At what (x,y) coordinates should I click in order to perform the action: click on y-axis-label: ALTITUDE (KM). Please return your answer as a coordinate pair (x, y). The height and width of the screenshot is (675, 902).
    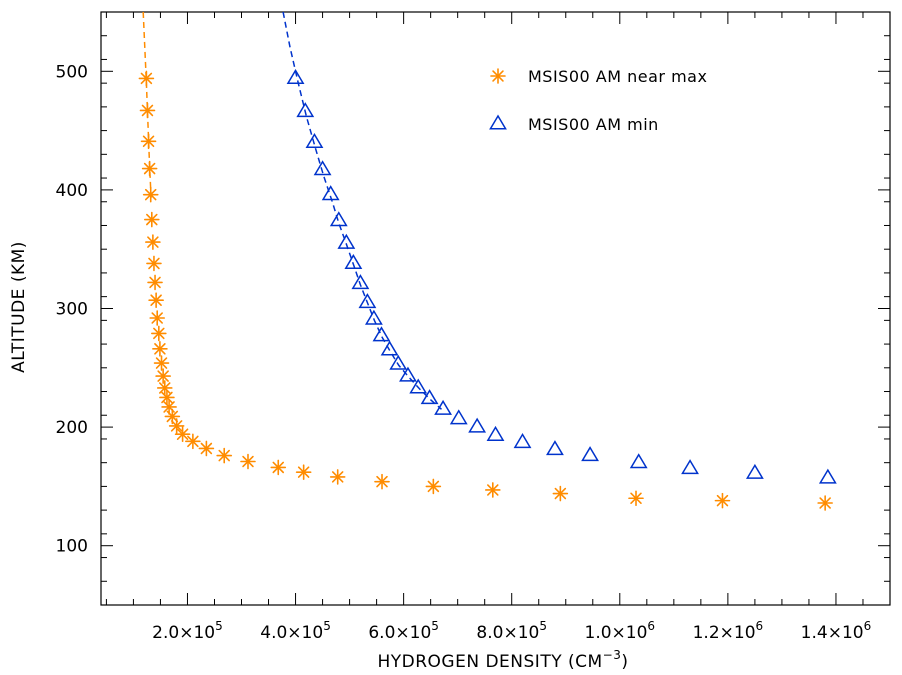
    Looking at the image, I should click on (19, 307).